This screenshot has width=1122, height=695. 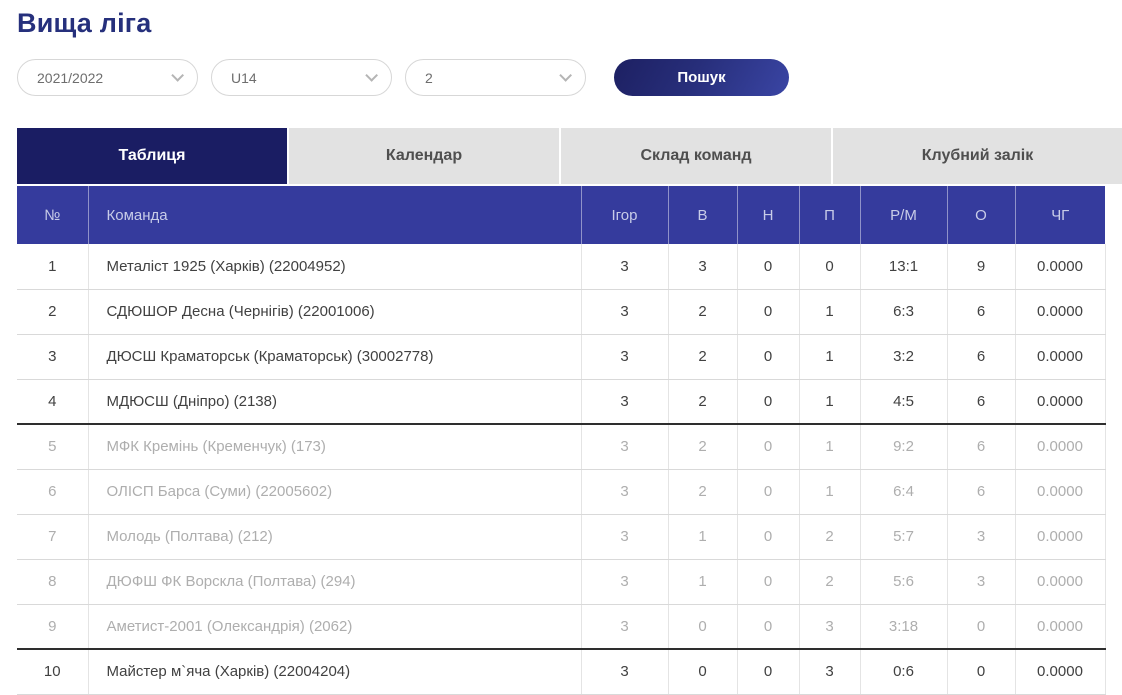 I want to click on tab-club-standings: Клубний залік, so click(x=977, y=156).